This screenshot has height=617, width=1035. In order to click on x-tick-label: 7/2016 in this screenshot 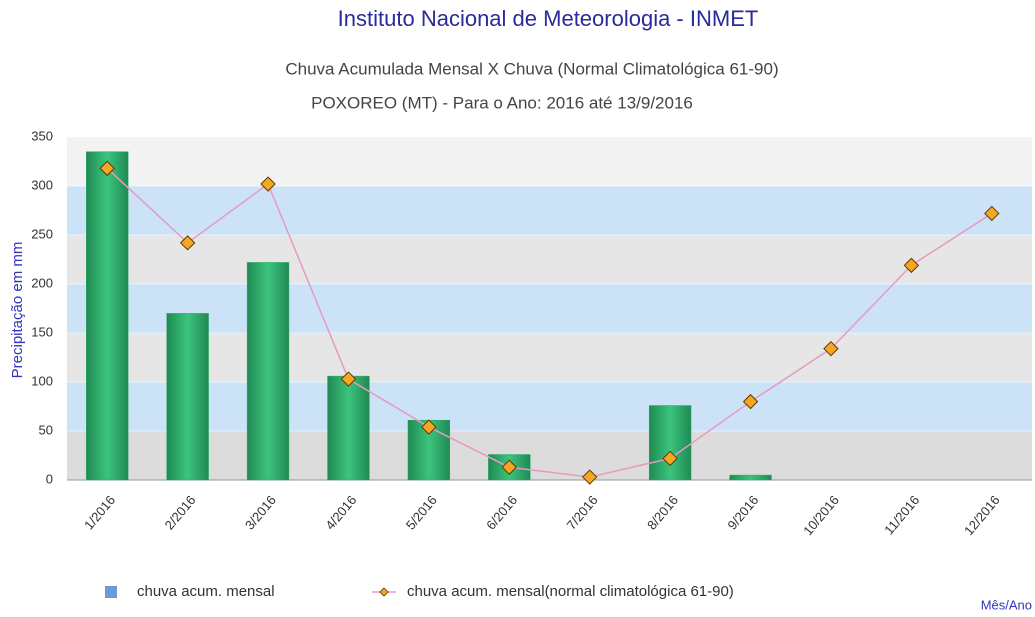, I will do `click(582, 512)`.